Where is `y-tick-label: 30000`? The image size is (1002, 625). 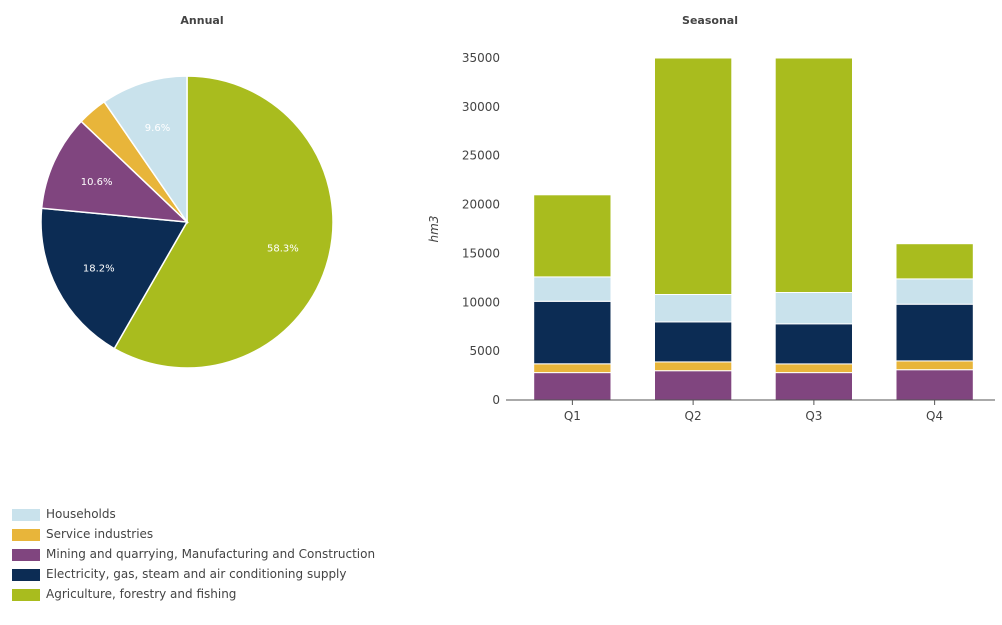
y-tick-label: 30000 is located at coordinates (481, 107).